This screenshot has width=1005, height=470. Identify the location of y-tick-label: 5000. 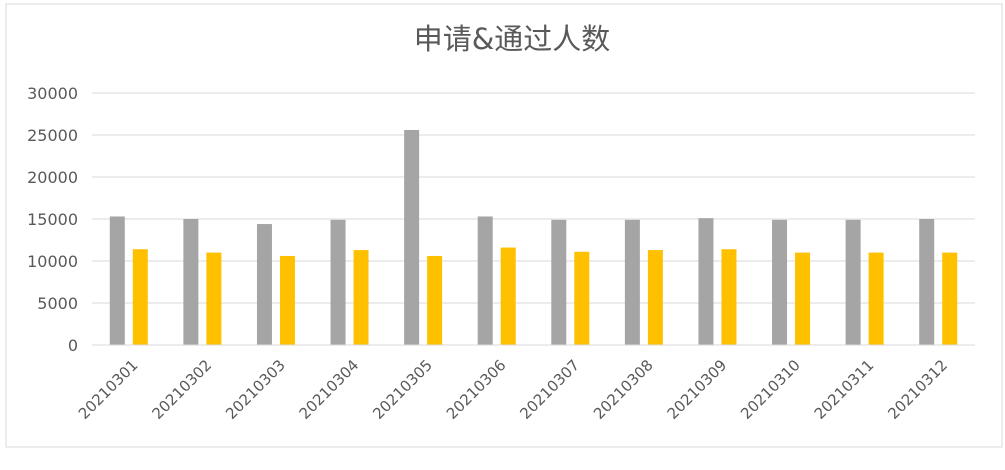
(57, 303).